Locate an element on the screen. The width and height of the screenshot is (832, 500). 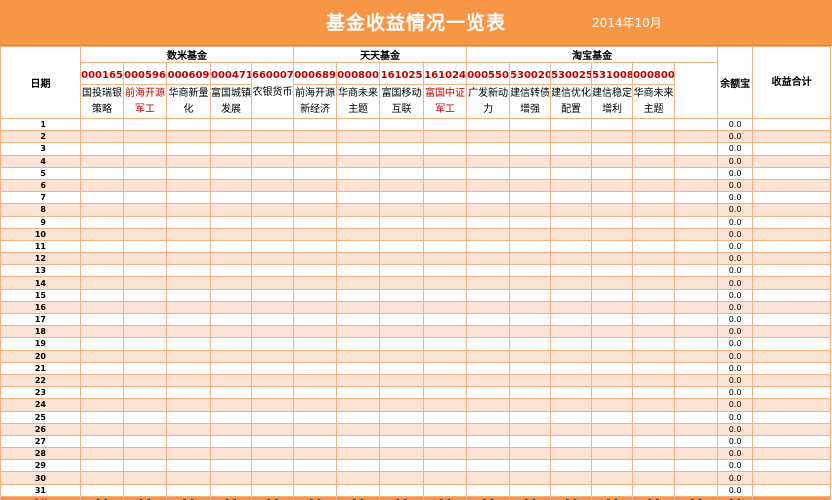
day-cell: 18 is located at coordinates (40, 332).